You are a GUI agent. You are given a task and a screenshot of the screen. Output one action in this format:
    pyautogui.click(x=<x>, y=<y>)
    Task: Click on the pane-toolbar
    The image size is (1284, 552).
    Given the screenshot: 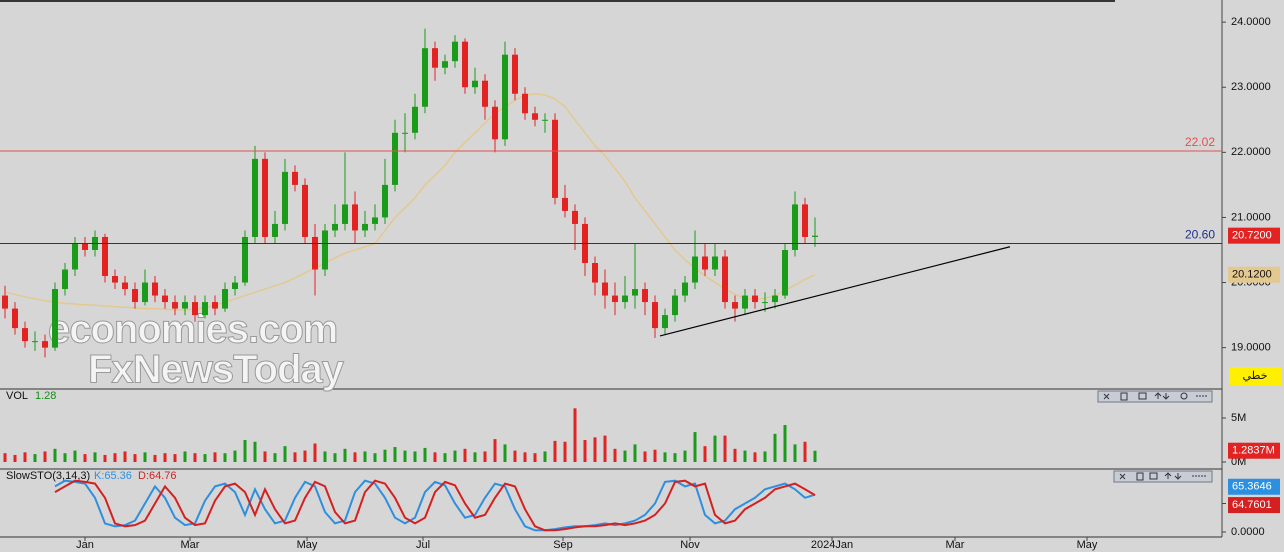 What is the action you would take?
    pyautogui.click(x=1163, y=476)
    